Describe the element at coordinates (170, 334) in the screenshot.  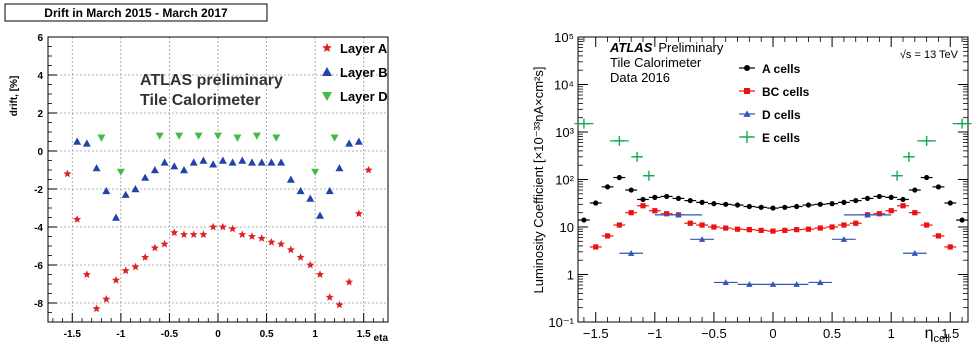
I see `drift-x-tick-label-2: -0.5` at that location.